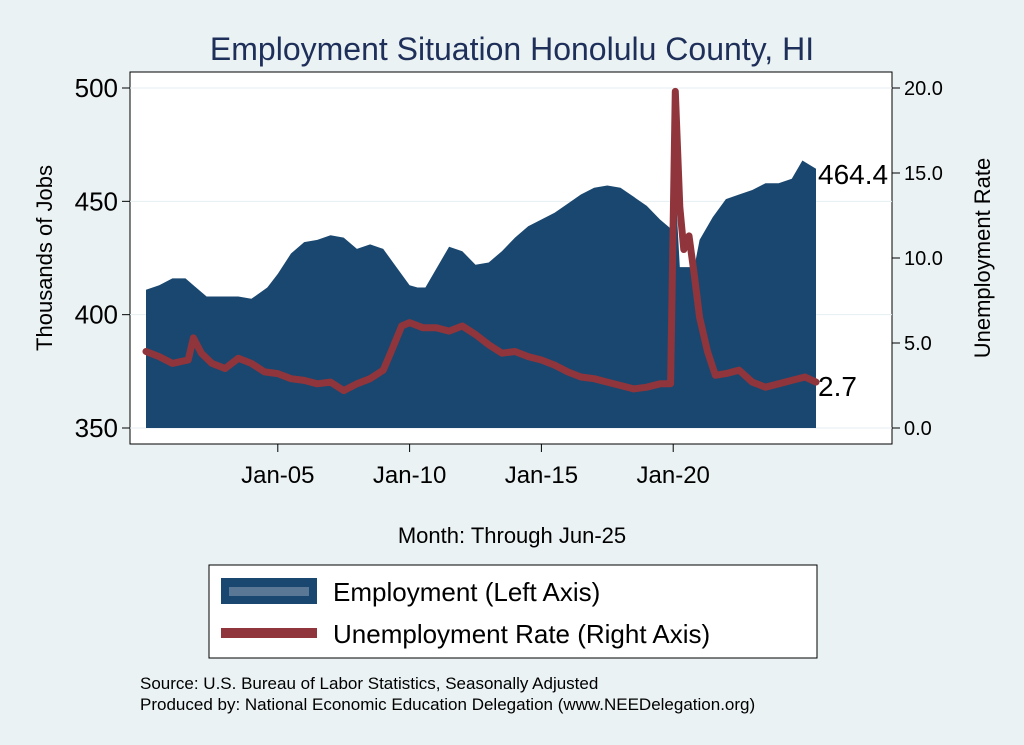  I want to click on left-tick-label-1: 400, so click(96, 315).